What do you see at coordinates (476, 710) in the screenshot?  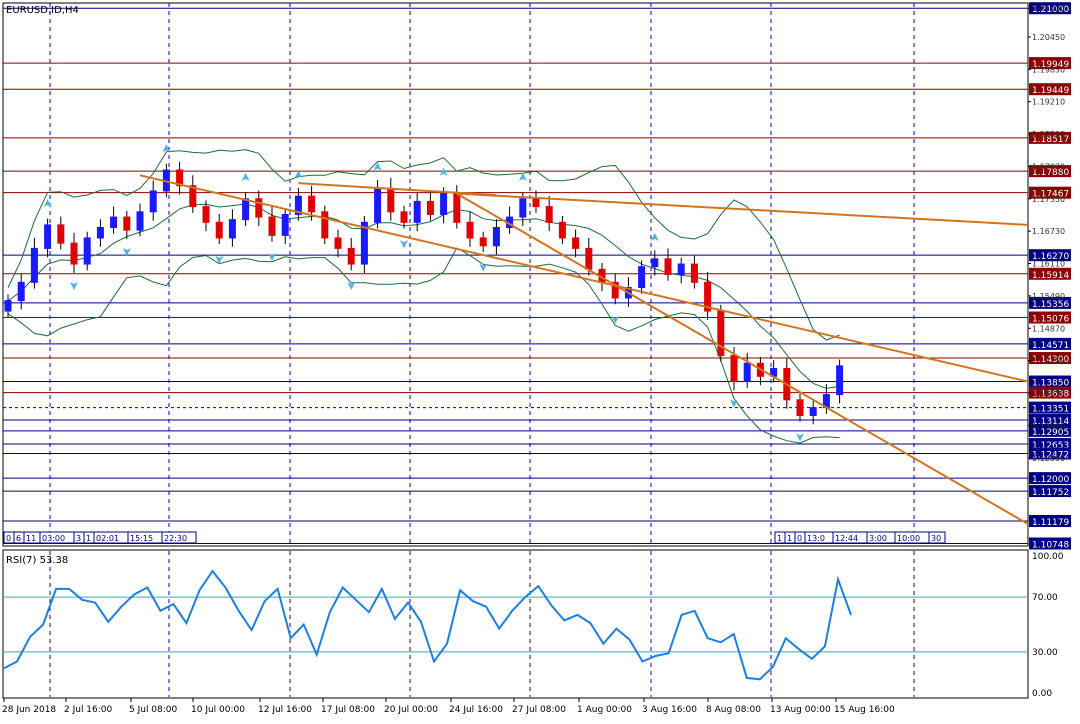 I see `time-label: 24 Jul 16:00` at bounding box center [476, 710].